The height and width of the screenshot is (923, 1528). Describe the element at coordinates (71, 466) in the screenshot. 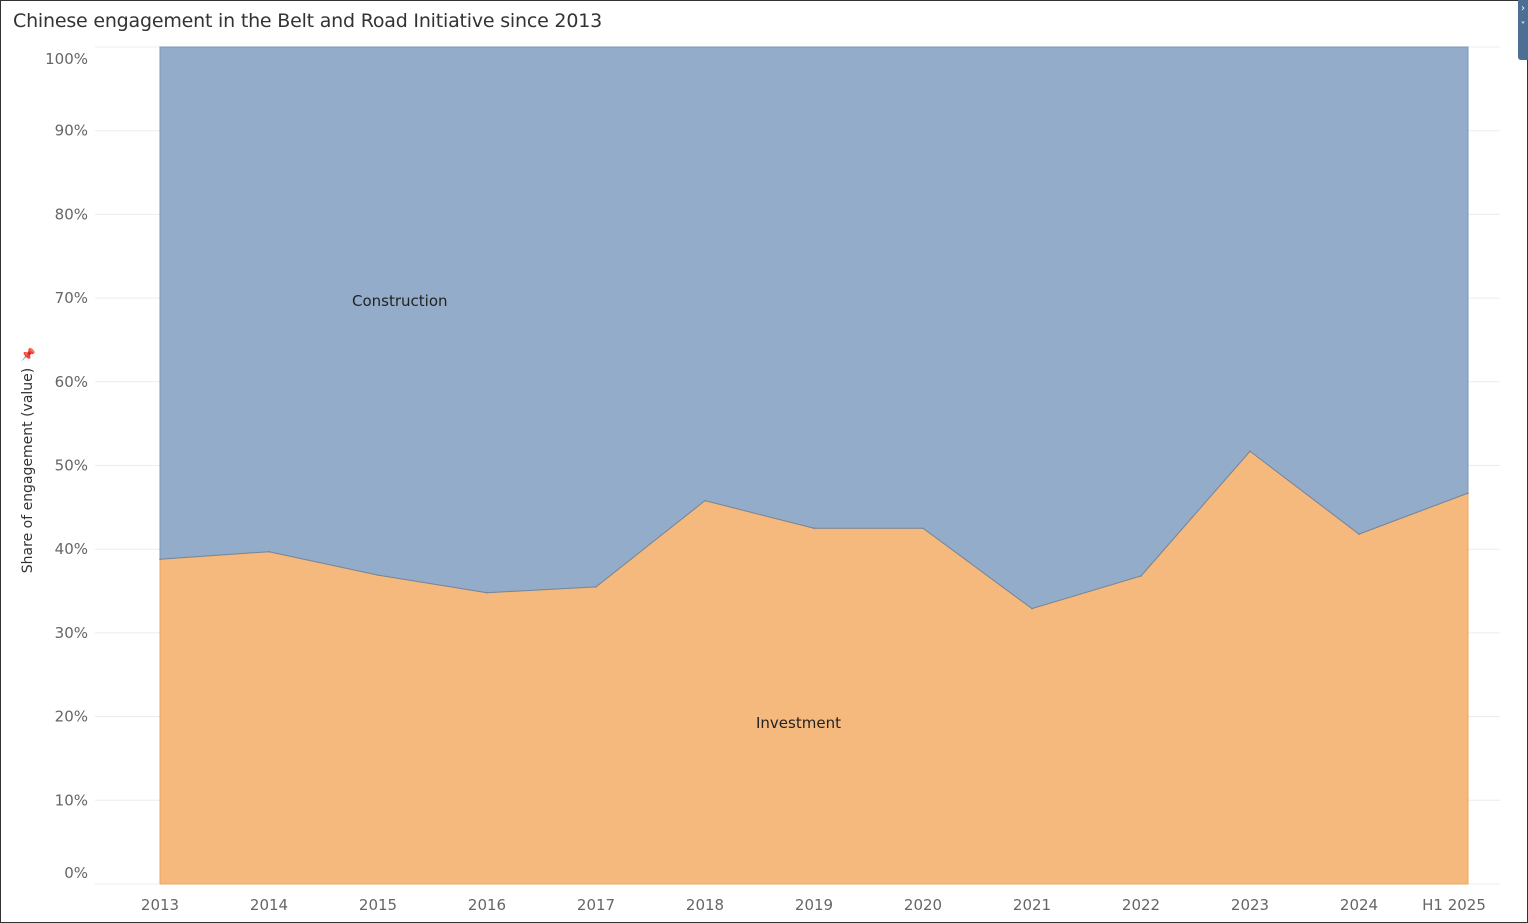

I see `y-tick-label: 50%` at that location.